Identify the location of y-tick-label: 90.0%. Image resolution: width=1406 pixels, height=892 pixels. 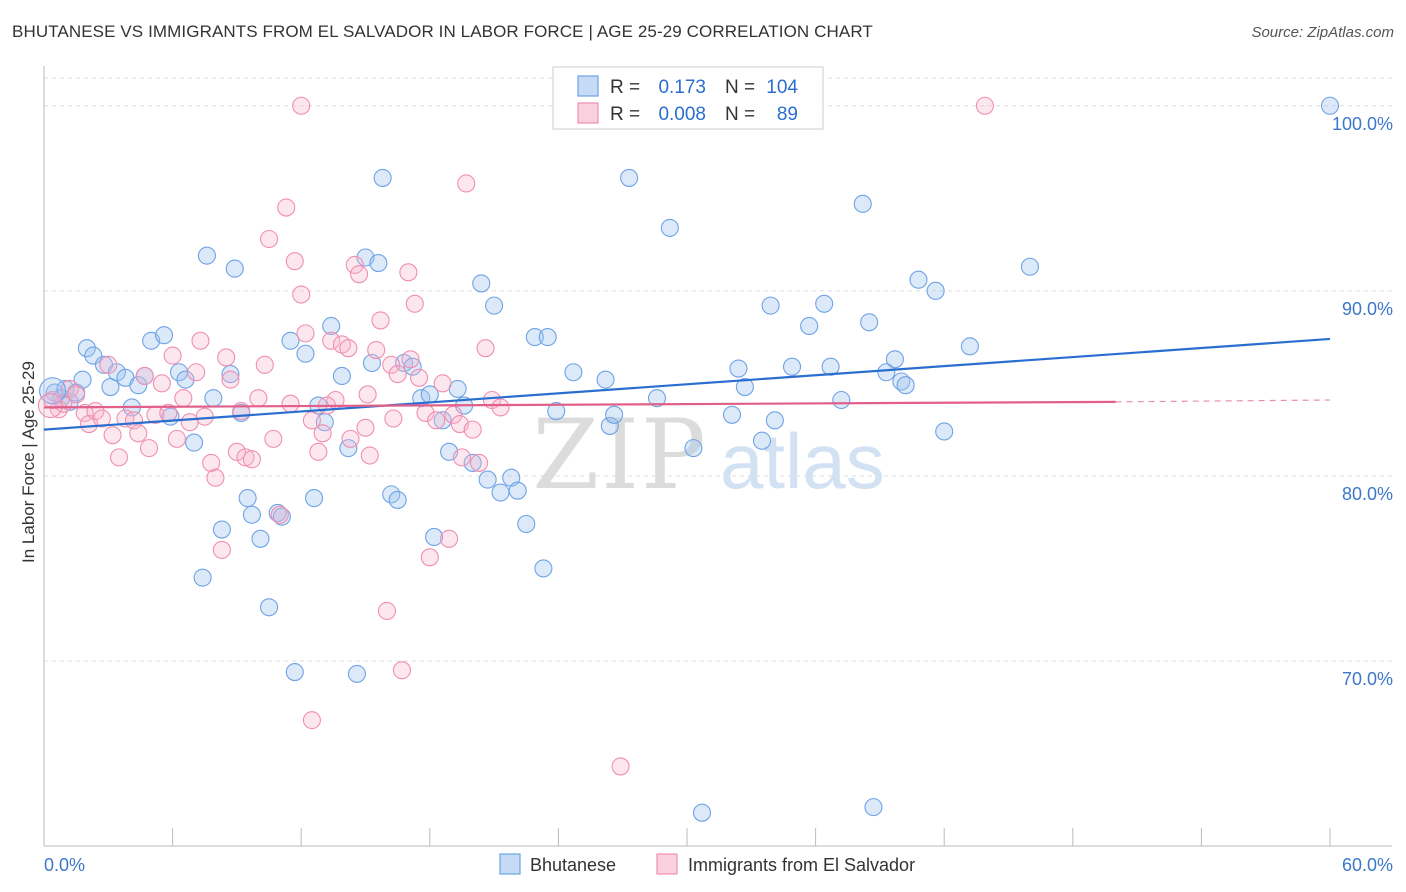
(1367, 309).